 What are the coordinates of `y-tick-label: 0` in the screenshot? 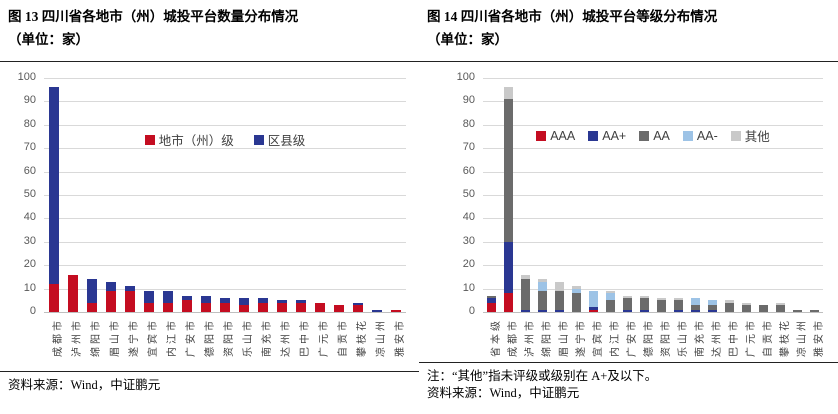 It's located at (471, 311).